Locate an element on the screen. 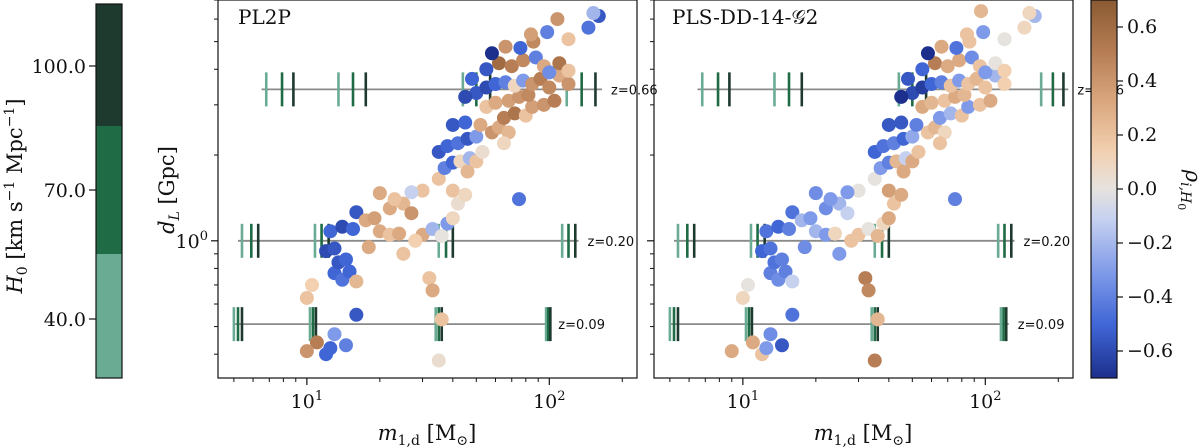 Image resolution: width=1200 pixels, height=448 pixels. rho-tick-label: 0.4 is located at coordinates (1142, 81).